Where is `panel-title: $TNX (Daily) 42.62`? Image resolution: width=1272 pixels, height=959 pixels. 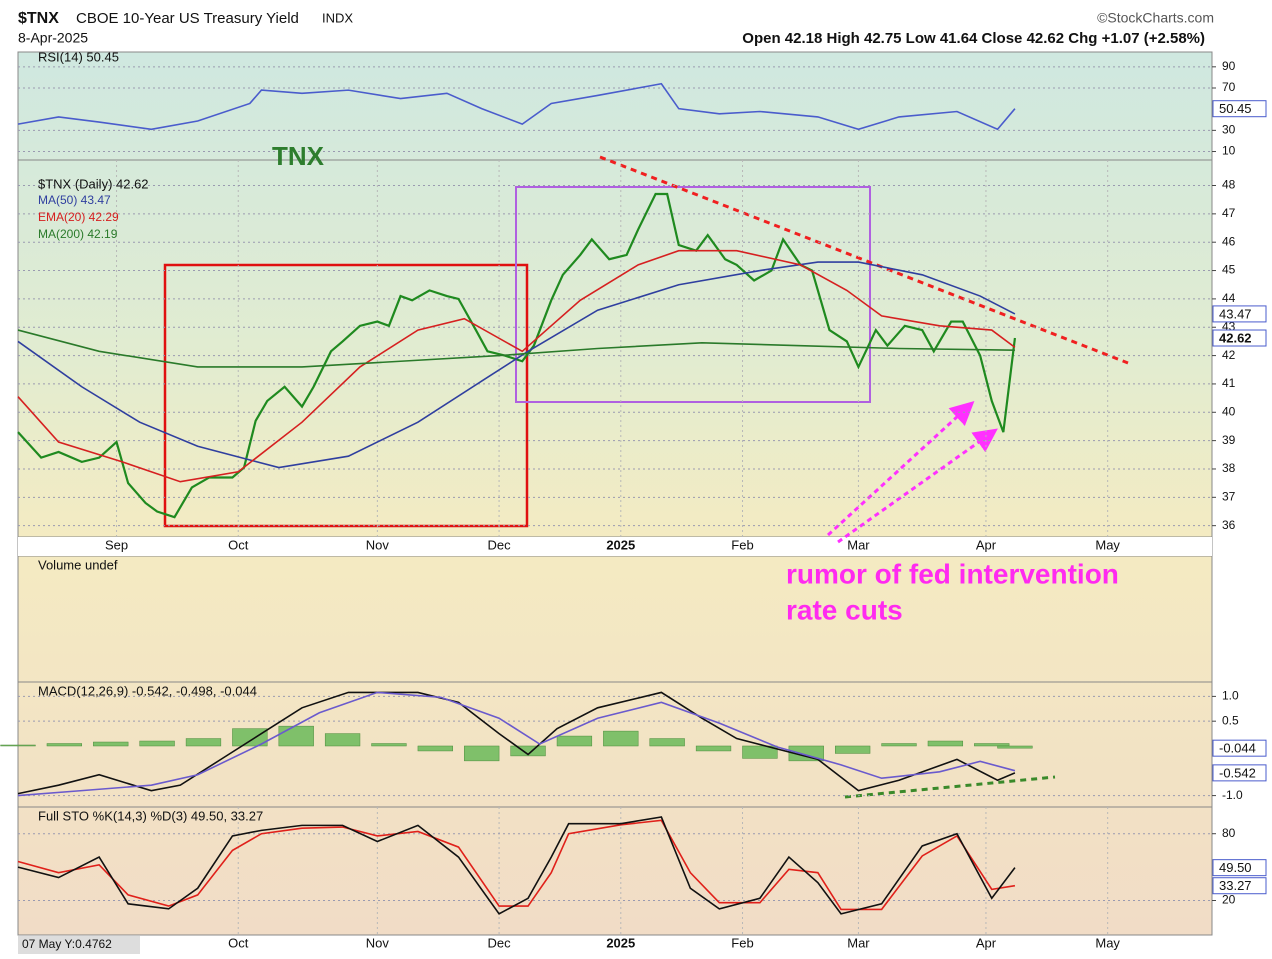
panel-title: $TNX (Daily) 42.62 is located at coordinates (93, 183).